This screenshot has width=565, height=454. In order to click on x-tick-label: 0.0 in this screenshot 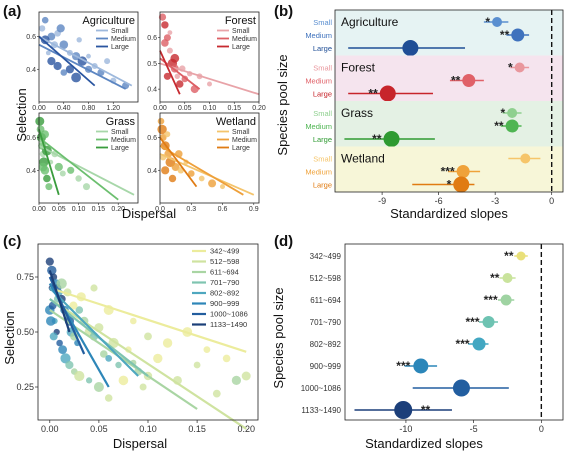, I will do `click(160, 209)`.